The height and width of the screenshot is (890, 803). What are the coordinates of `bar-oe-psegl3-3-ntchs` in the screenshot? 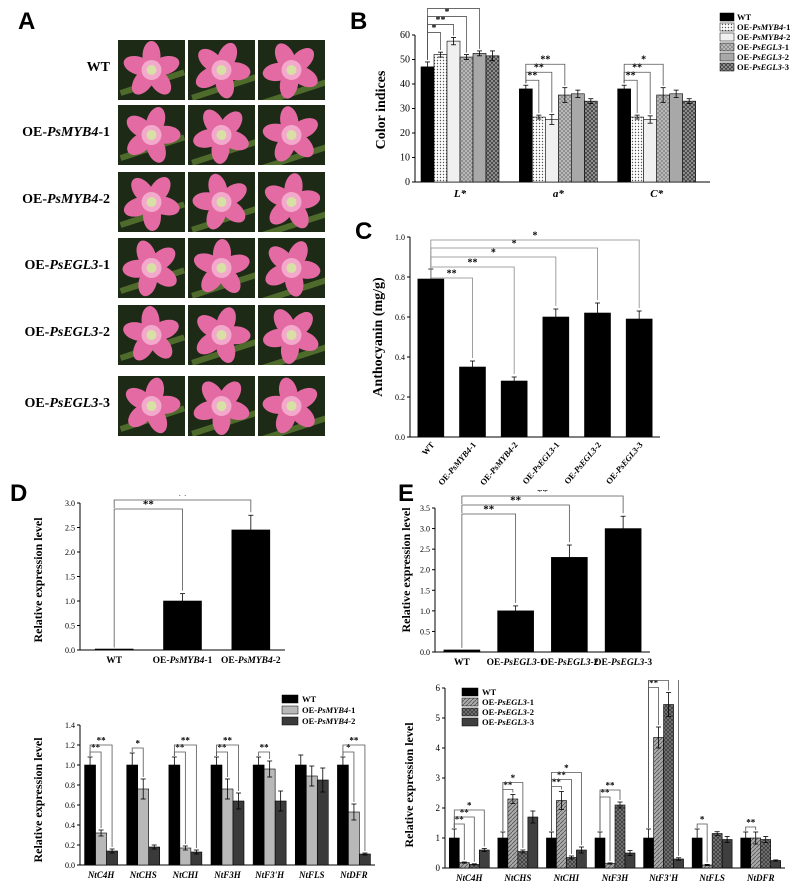 It's located at (533, 842).